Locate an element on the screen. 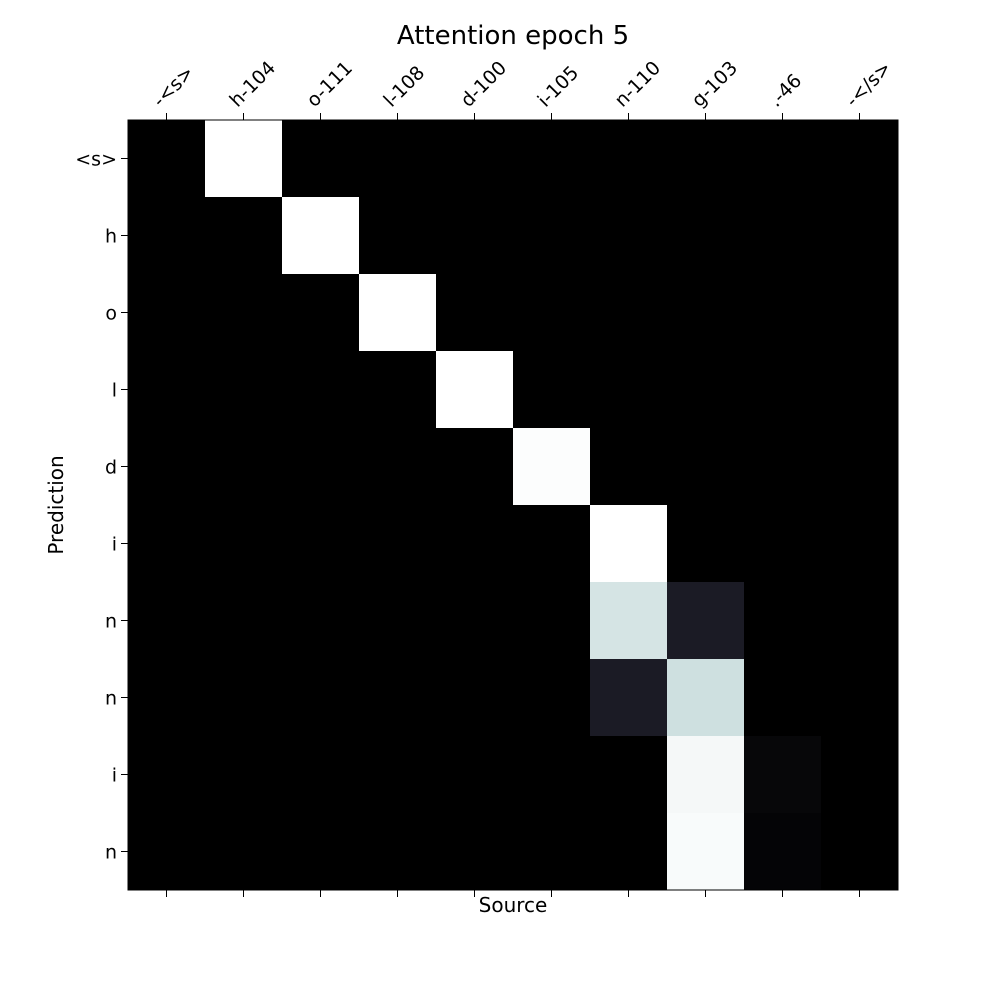 The image size is (1000, 1000). x-tick-label: i-105 is located at coordinates (558, 87).